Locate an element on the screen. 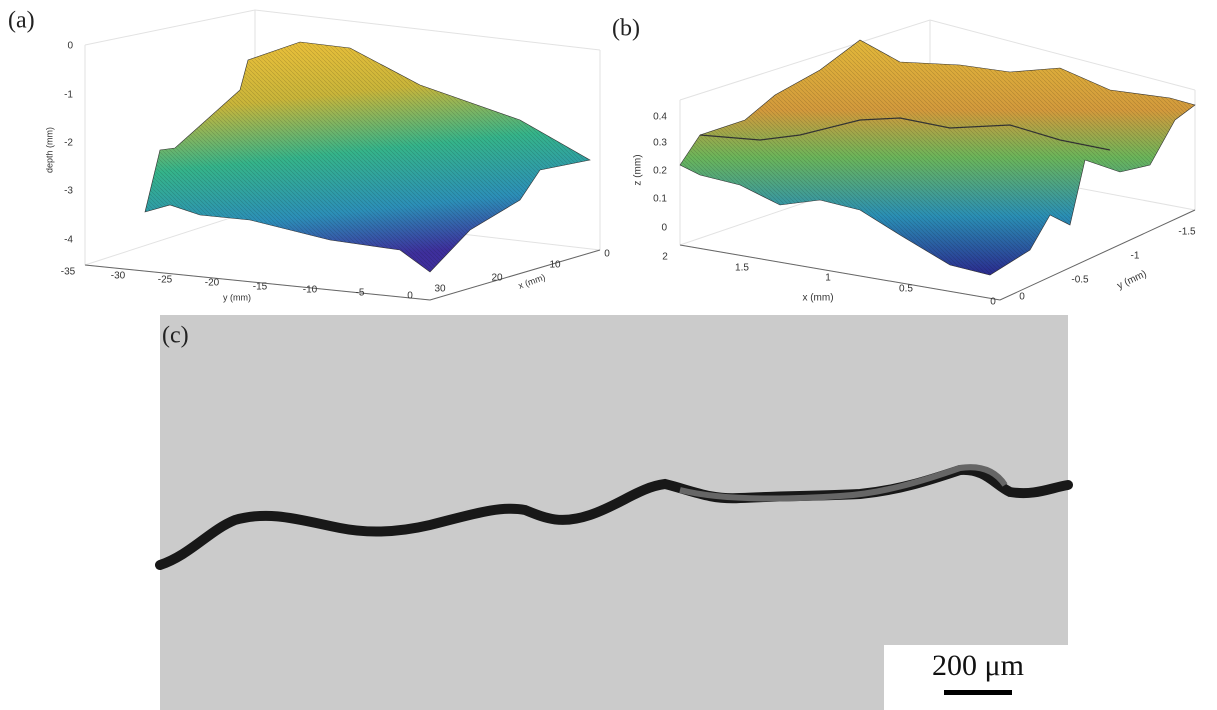 Image resolution: width=1217 pixels, height=710 pixels. z-tick-label: -4 is located at coordinates (68, 240).